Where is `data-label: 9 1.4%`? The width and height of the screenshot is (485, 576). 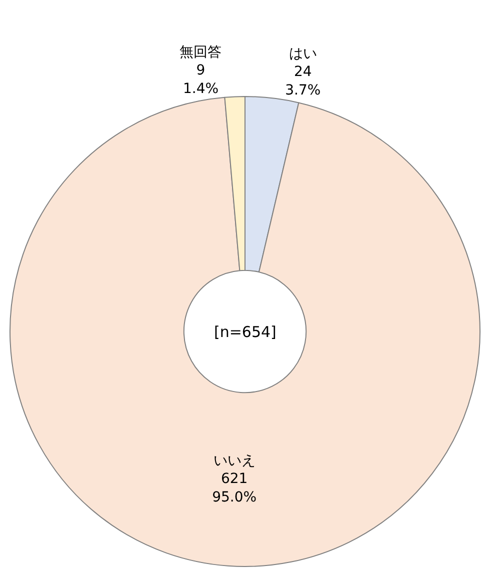
data-label: 9 1.4% is located at coordinates (200, 79).